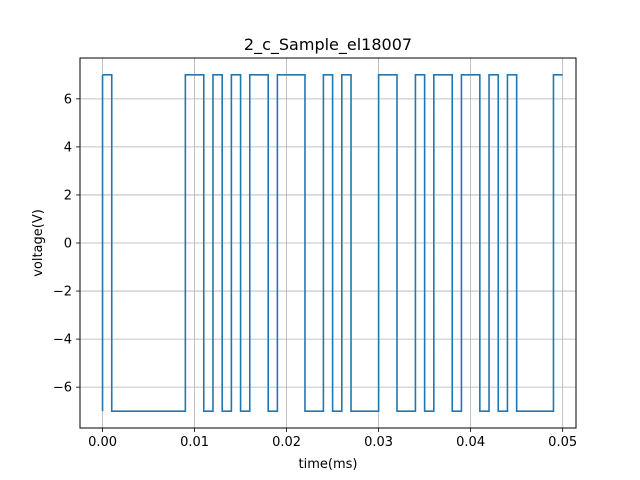  I want to click on y-ticks: −6 −4 −2 0 2 4 6, so click(66, 244).